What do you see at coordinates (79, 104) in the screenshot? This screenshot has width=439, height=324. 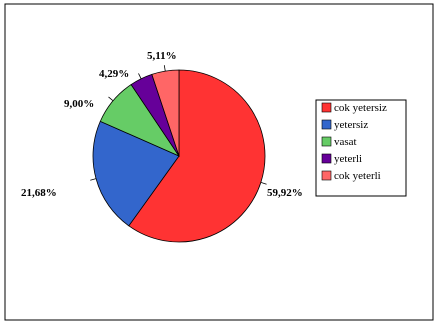 I see `data-label-vasat: 9,00%` at bounding box center [79, 104].